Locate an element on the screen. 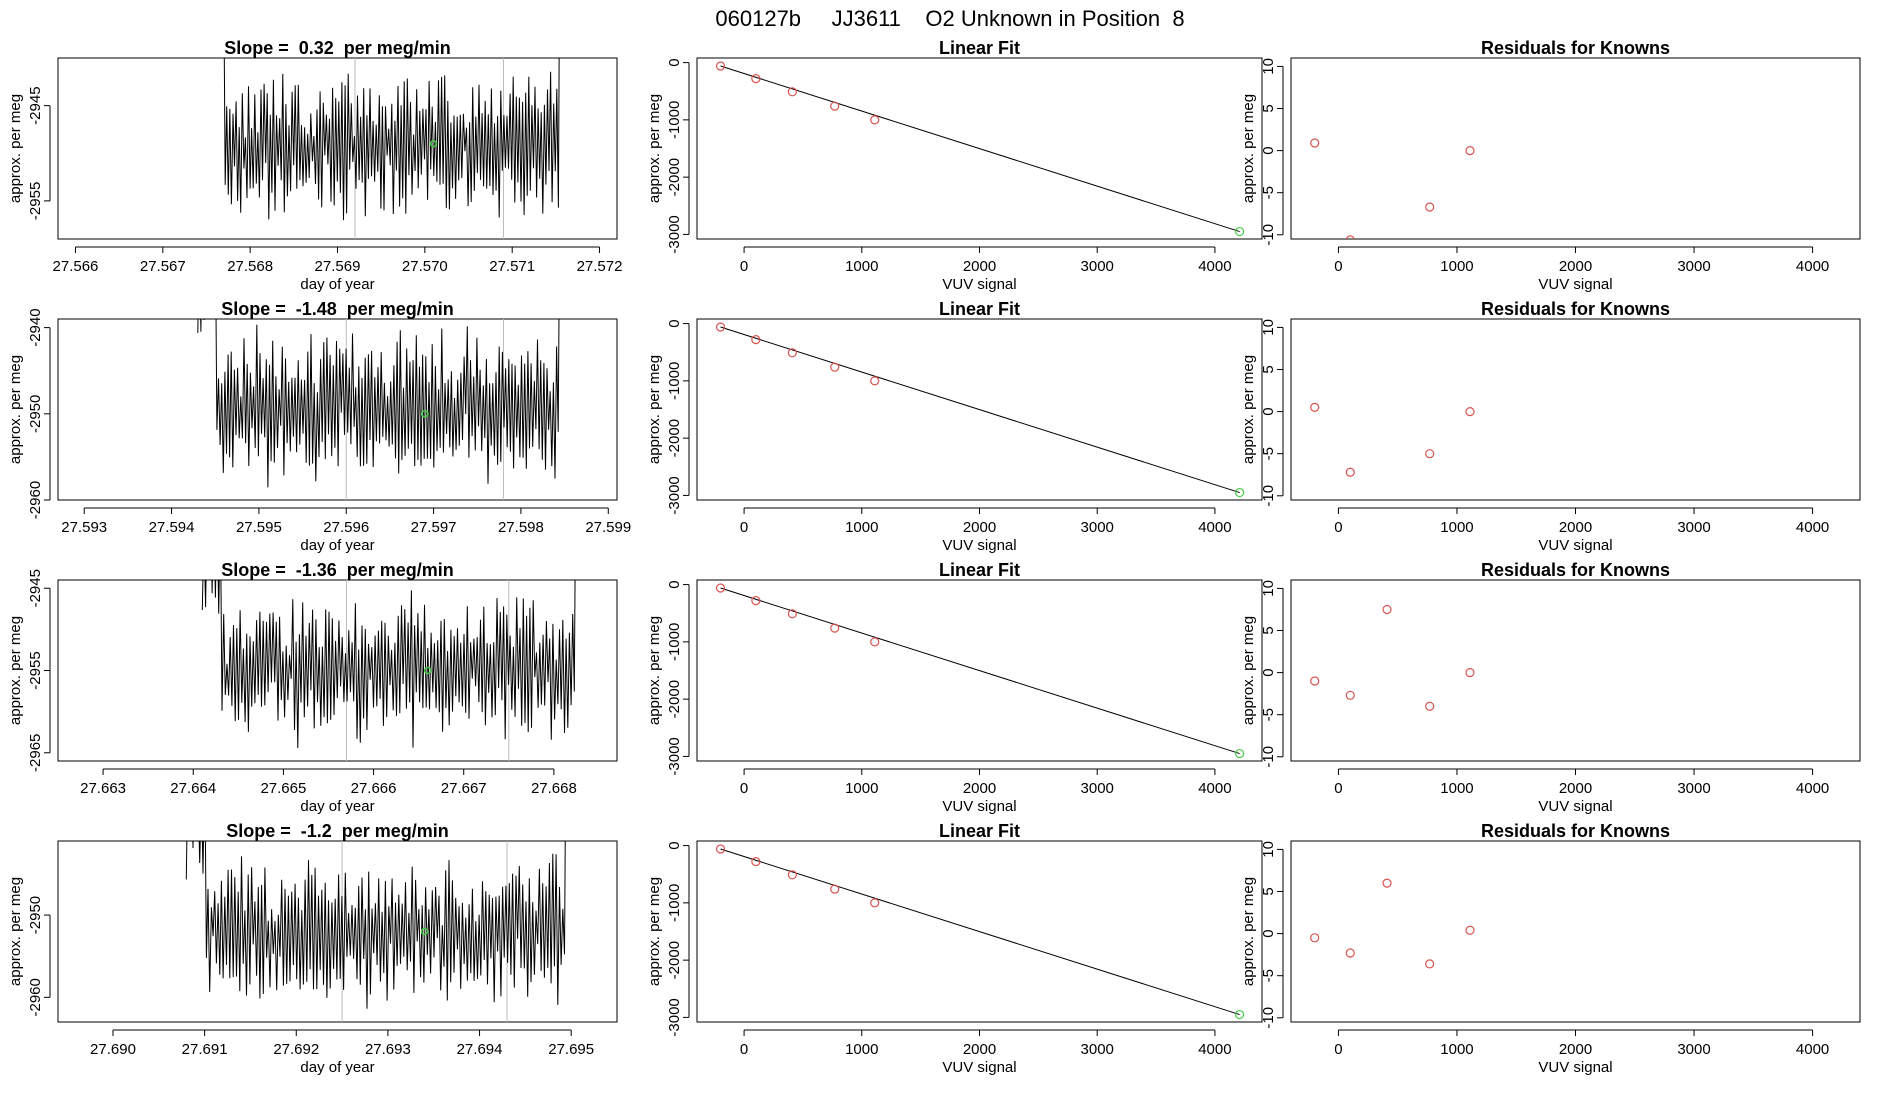 The image size is (1900, 1100). x-tick-label: 27.595 is located at coordinates (259, 527).